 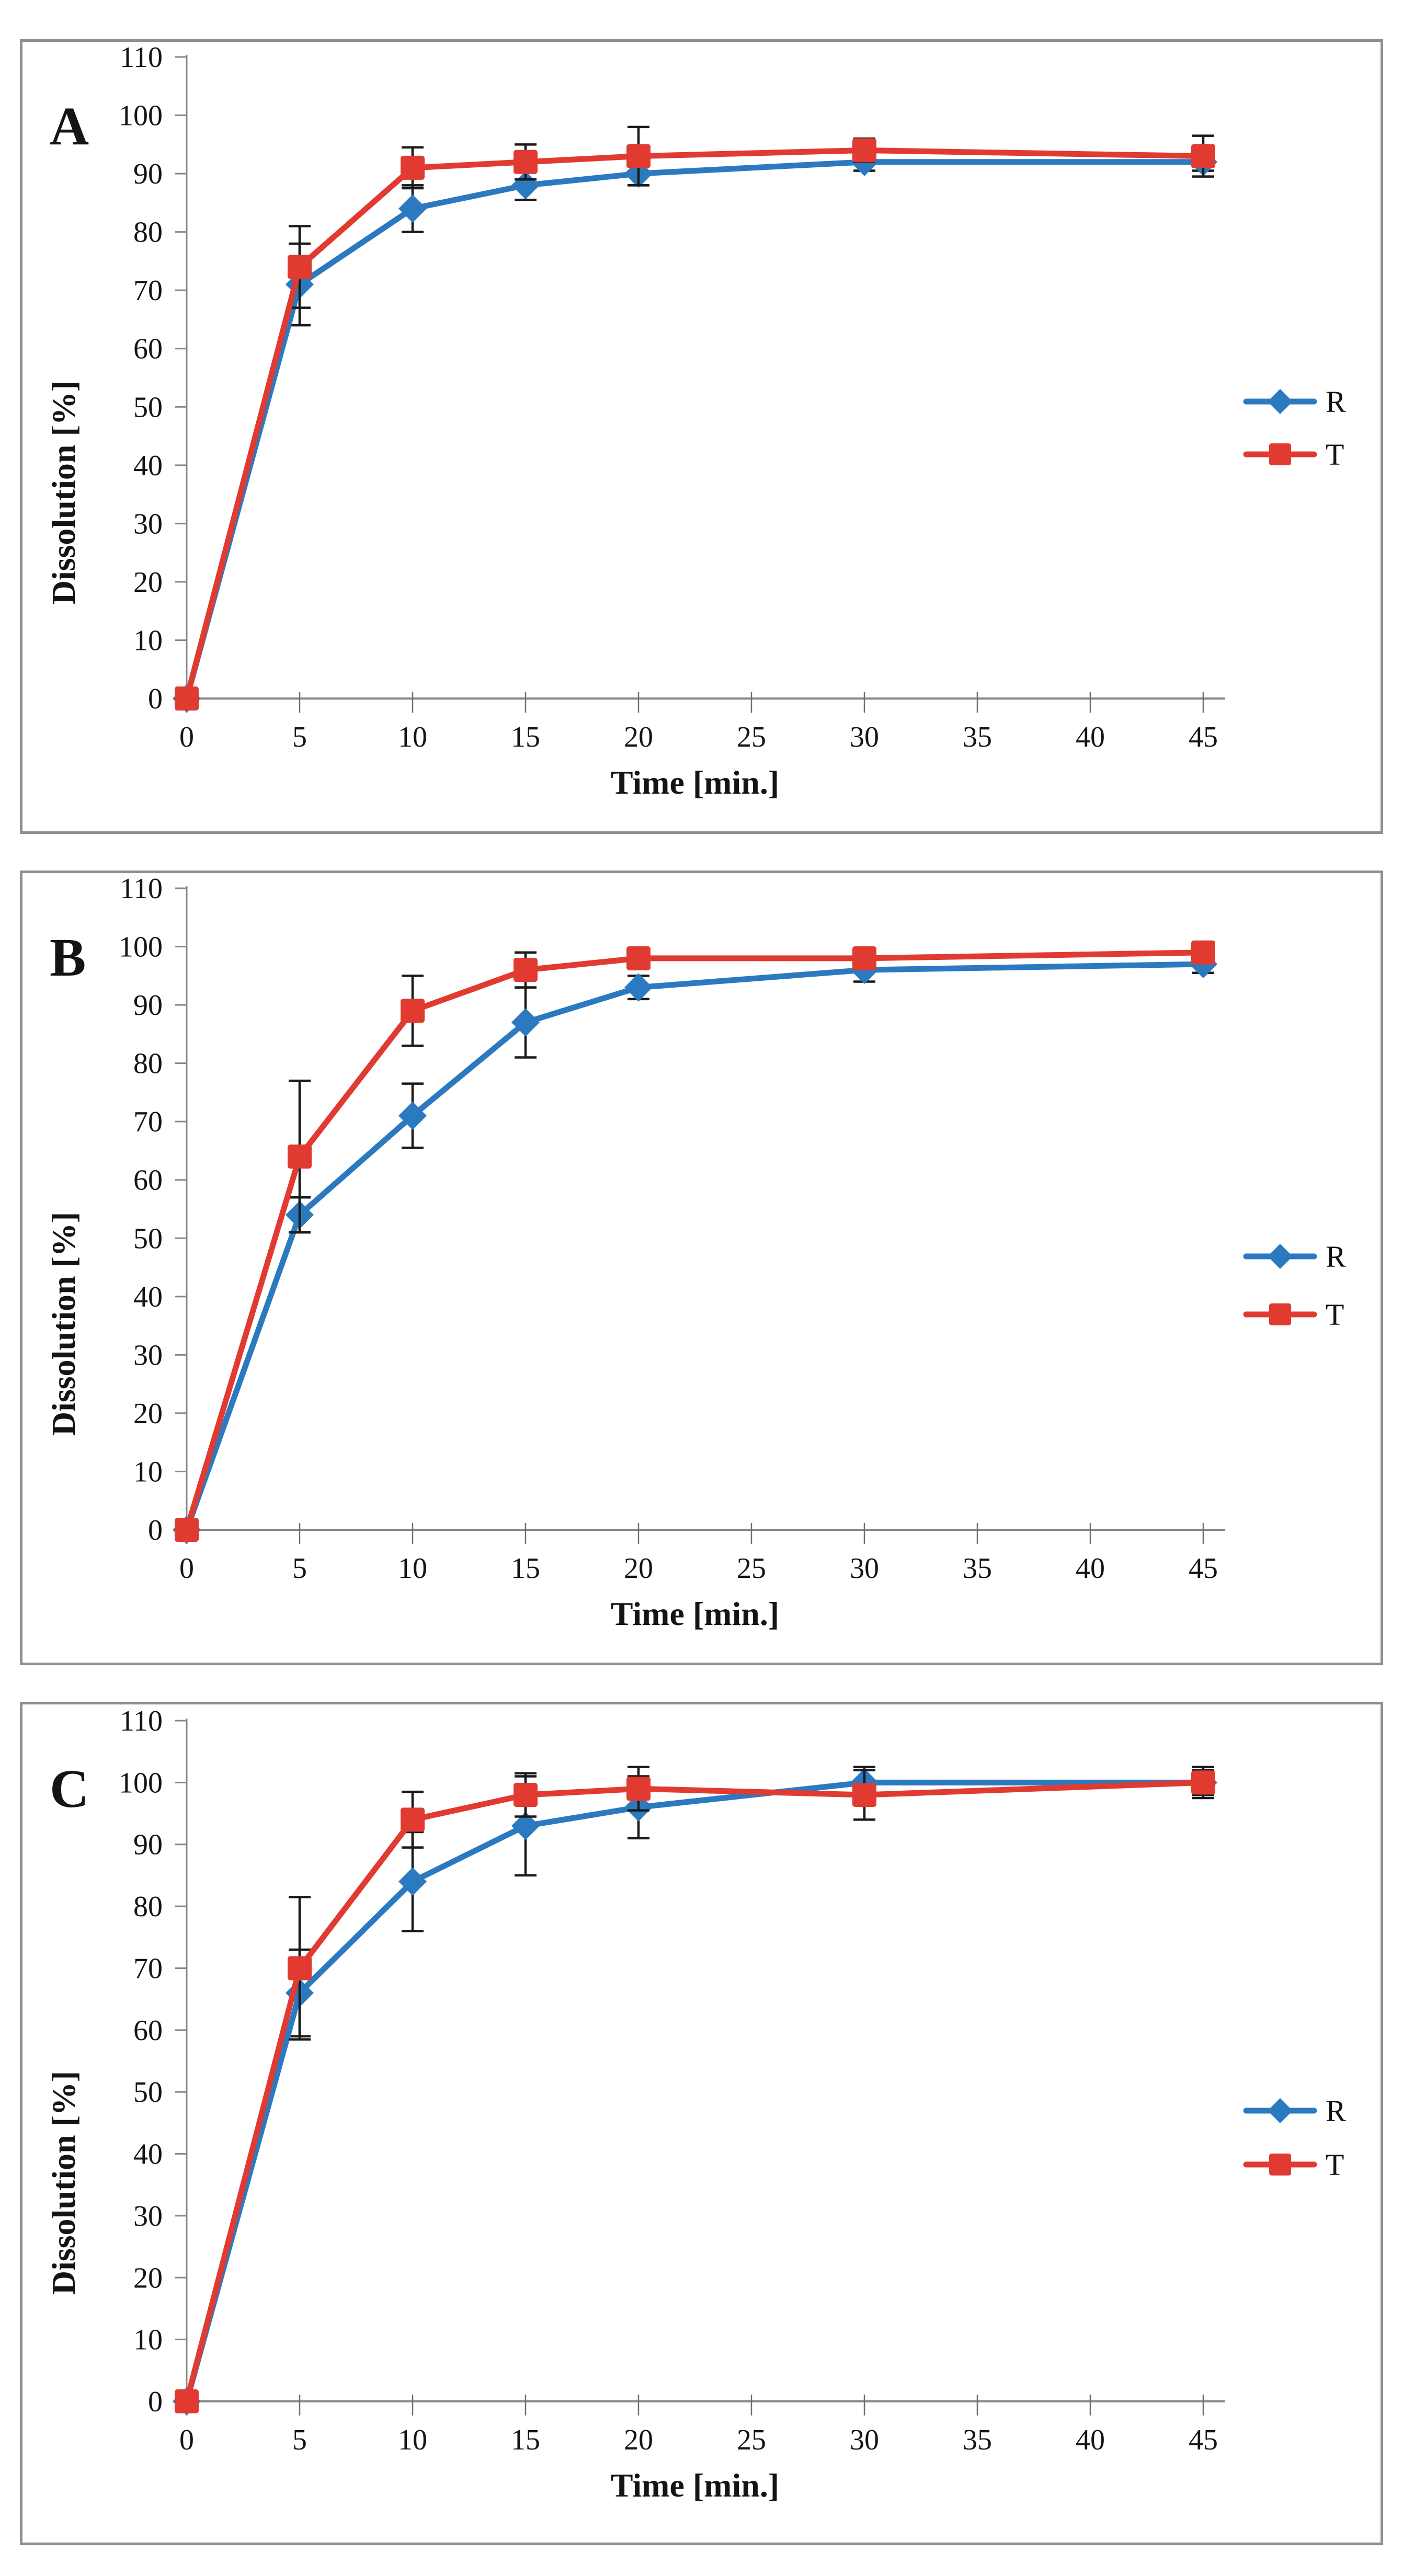 I want to click on x-axis-title: Time [min.], so click(x=695, y=1614).